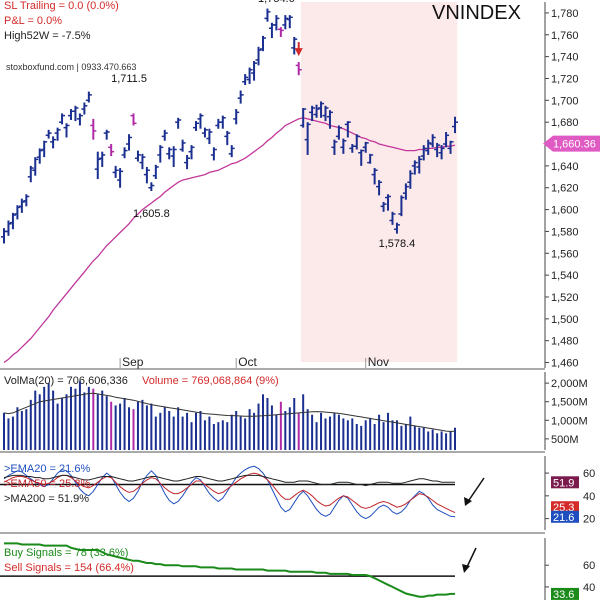  Describe the element at coordinates (61, 6) in the screenshot. I see `info-line: SL Trailing = 0.0 (0.0%)` at that location.